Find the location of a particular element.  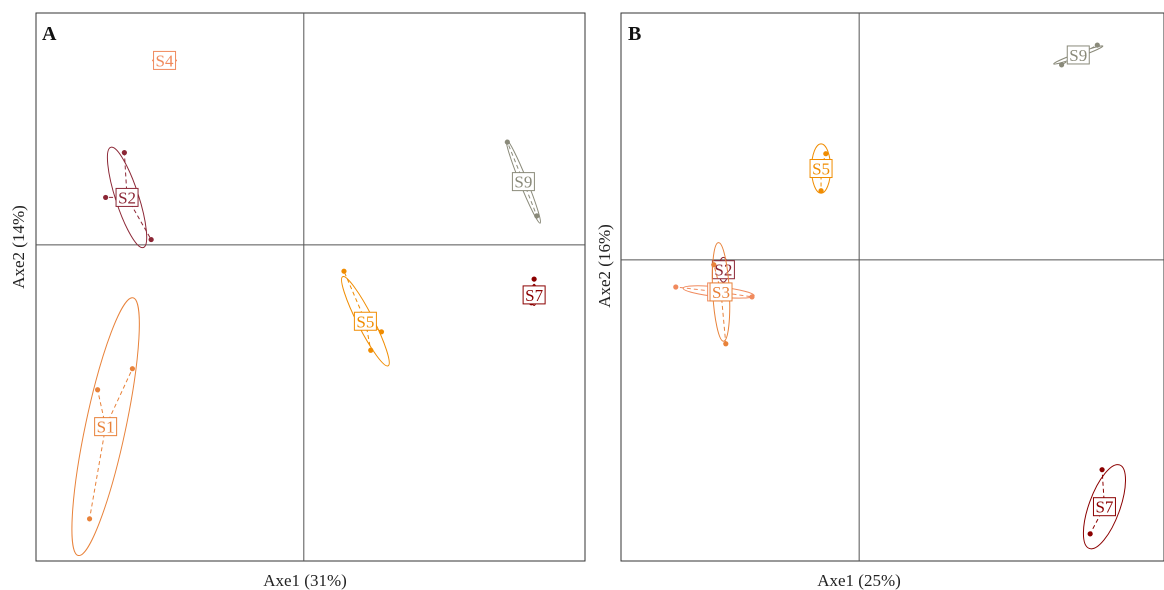

panel-label-b: B is located at coordinates (634, 34).